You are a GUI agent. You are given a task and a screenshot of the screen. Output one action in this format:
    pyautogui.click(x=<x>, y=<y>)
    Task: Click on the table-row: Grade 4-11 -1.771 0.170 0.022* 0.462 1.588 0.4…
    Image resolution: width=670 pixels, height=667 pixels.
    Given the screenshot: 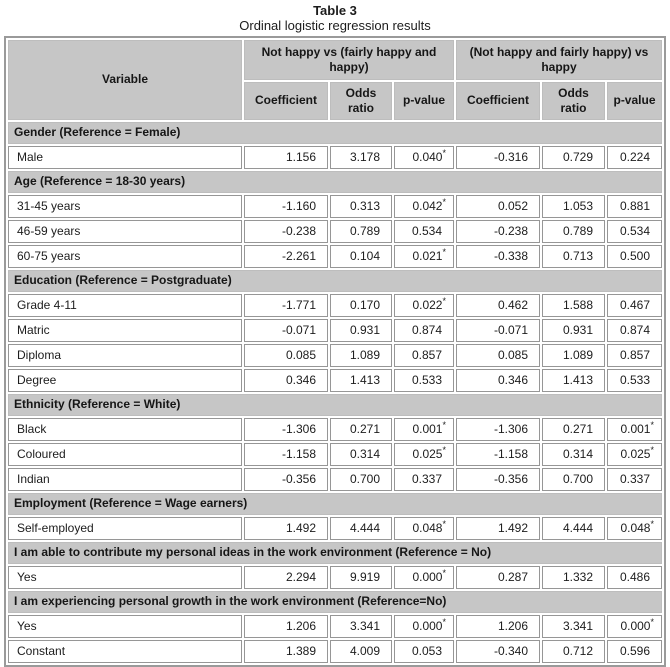 What is the action you would take?
    pyautogui.click(x=335, y=305)
    